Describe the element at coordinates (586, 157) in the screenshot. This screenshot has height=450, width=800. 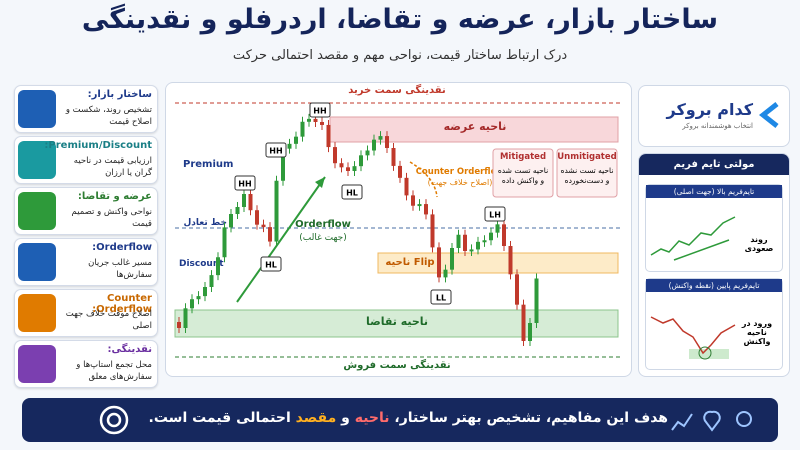
I see `unmitigated-label: Unmitigated` at that location.